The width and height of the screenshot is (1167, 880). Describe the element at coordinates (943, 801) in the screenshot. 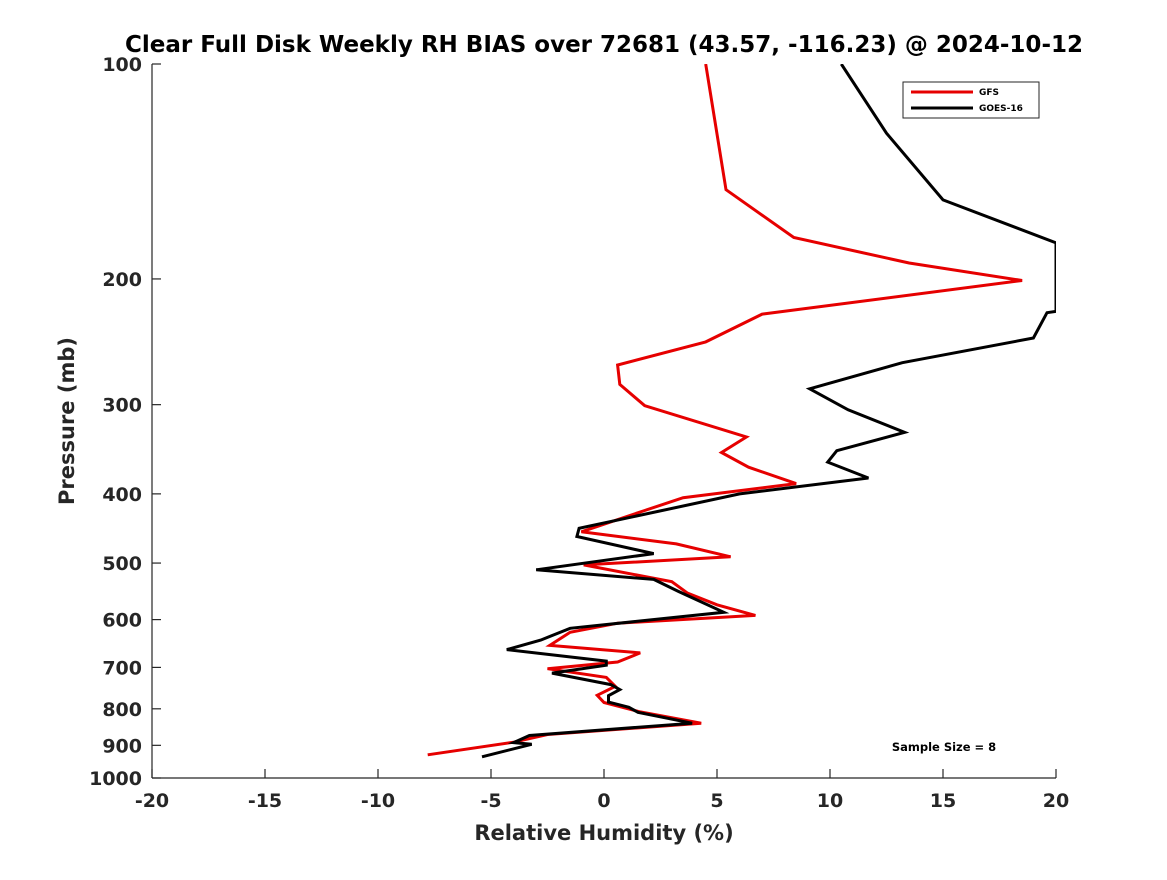

I see `x-tick-label: 15` at that location.